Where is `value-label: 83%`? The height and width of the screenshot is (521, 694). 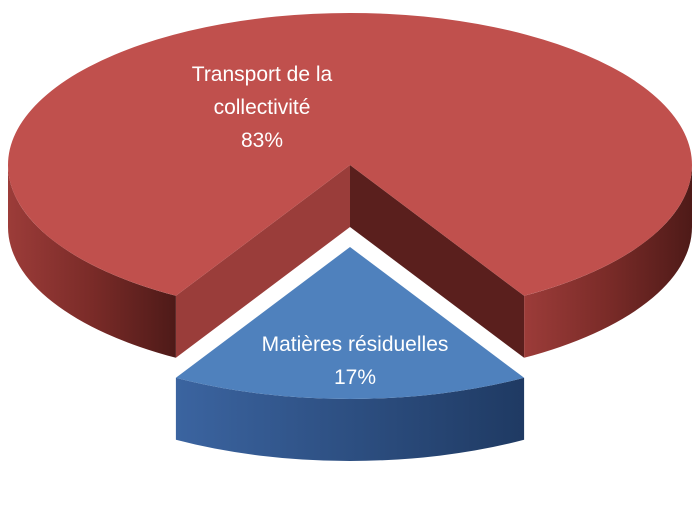
value-label: 83% is located at coordinates (262, 140).